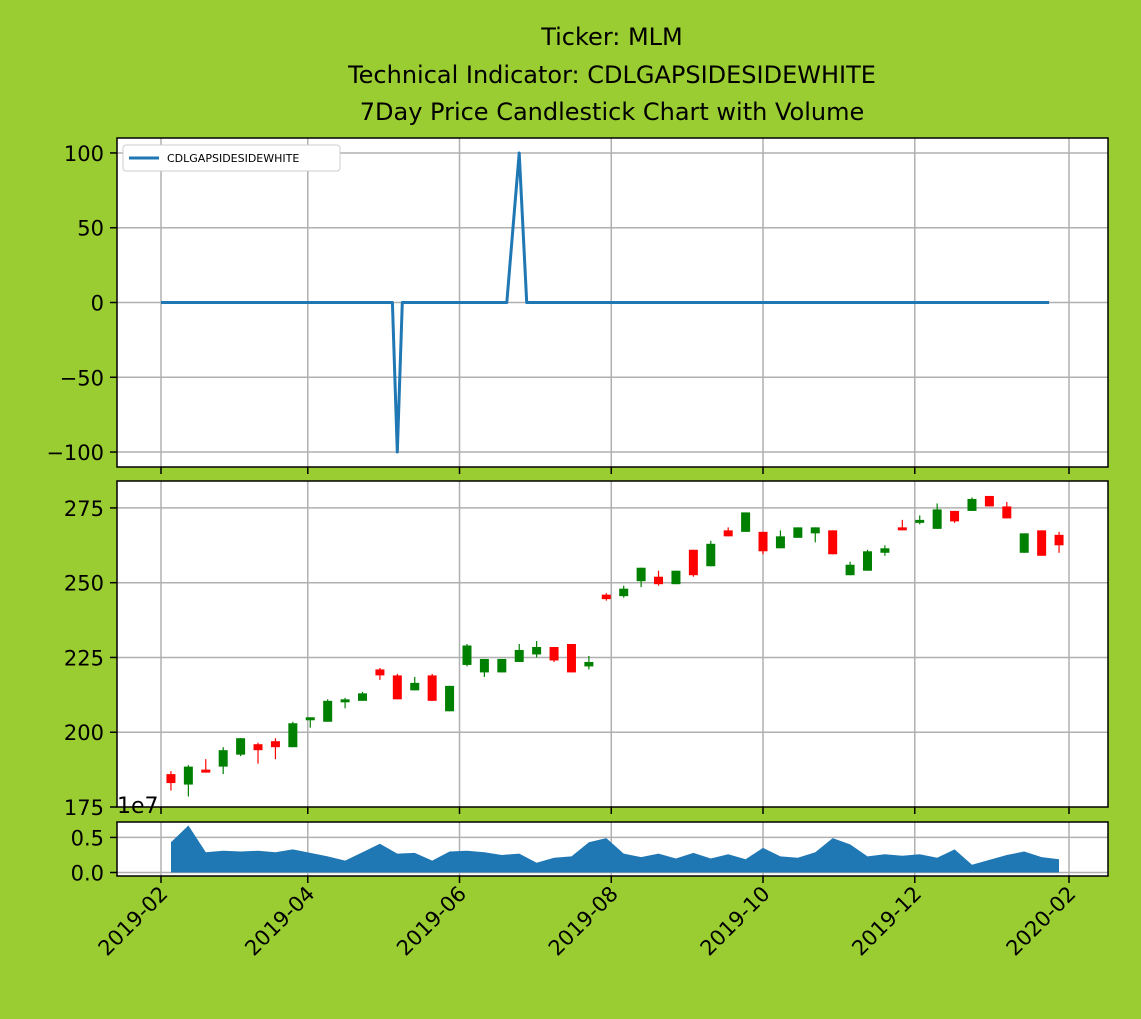  Describe the element at coordinates (611, 37) in the screenshot. I see `title-line-1: Ticker: MLM` at that location.